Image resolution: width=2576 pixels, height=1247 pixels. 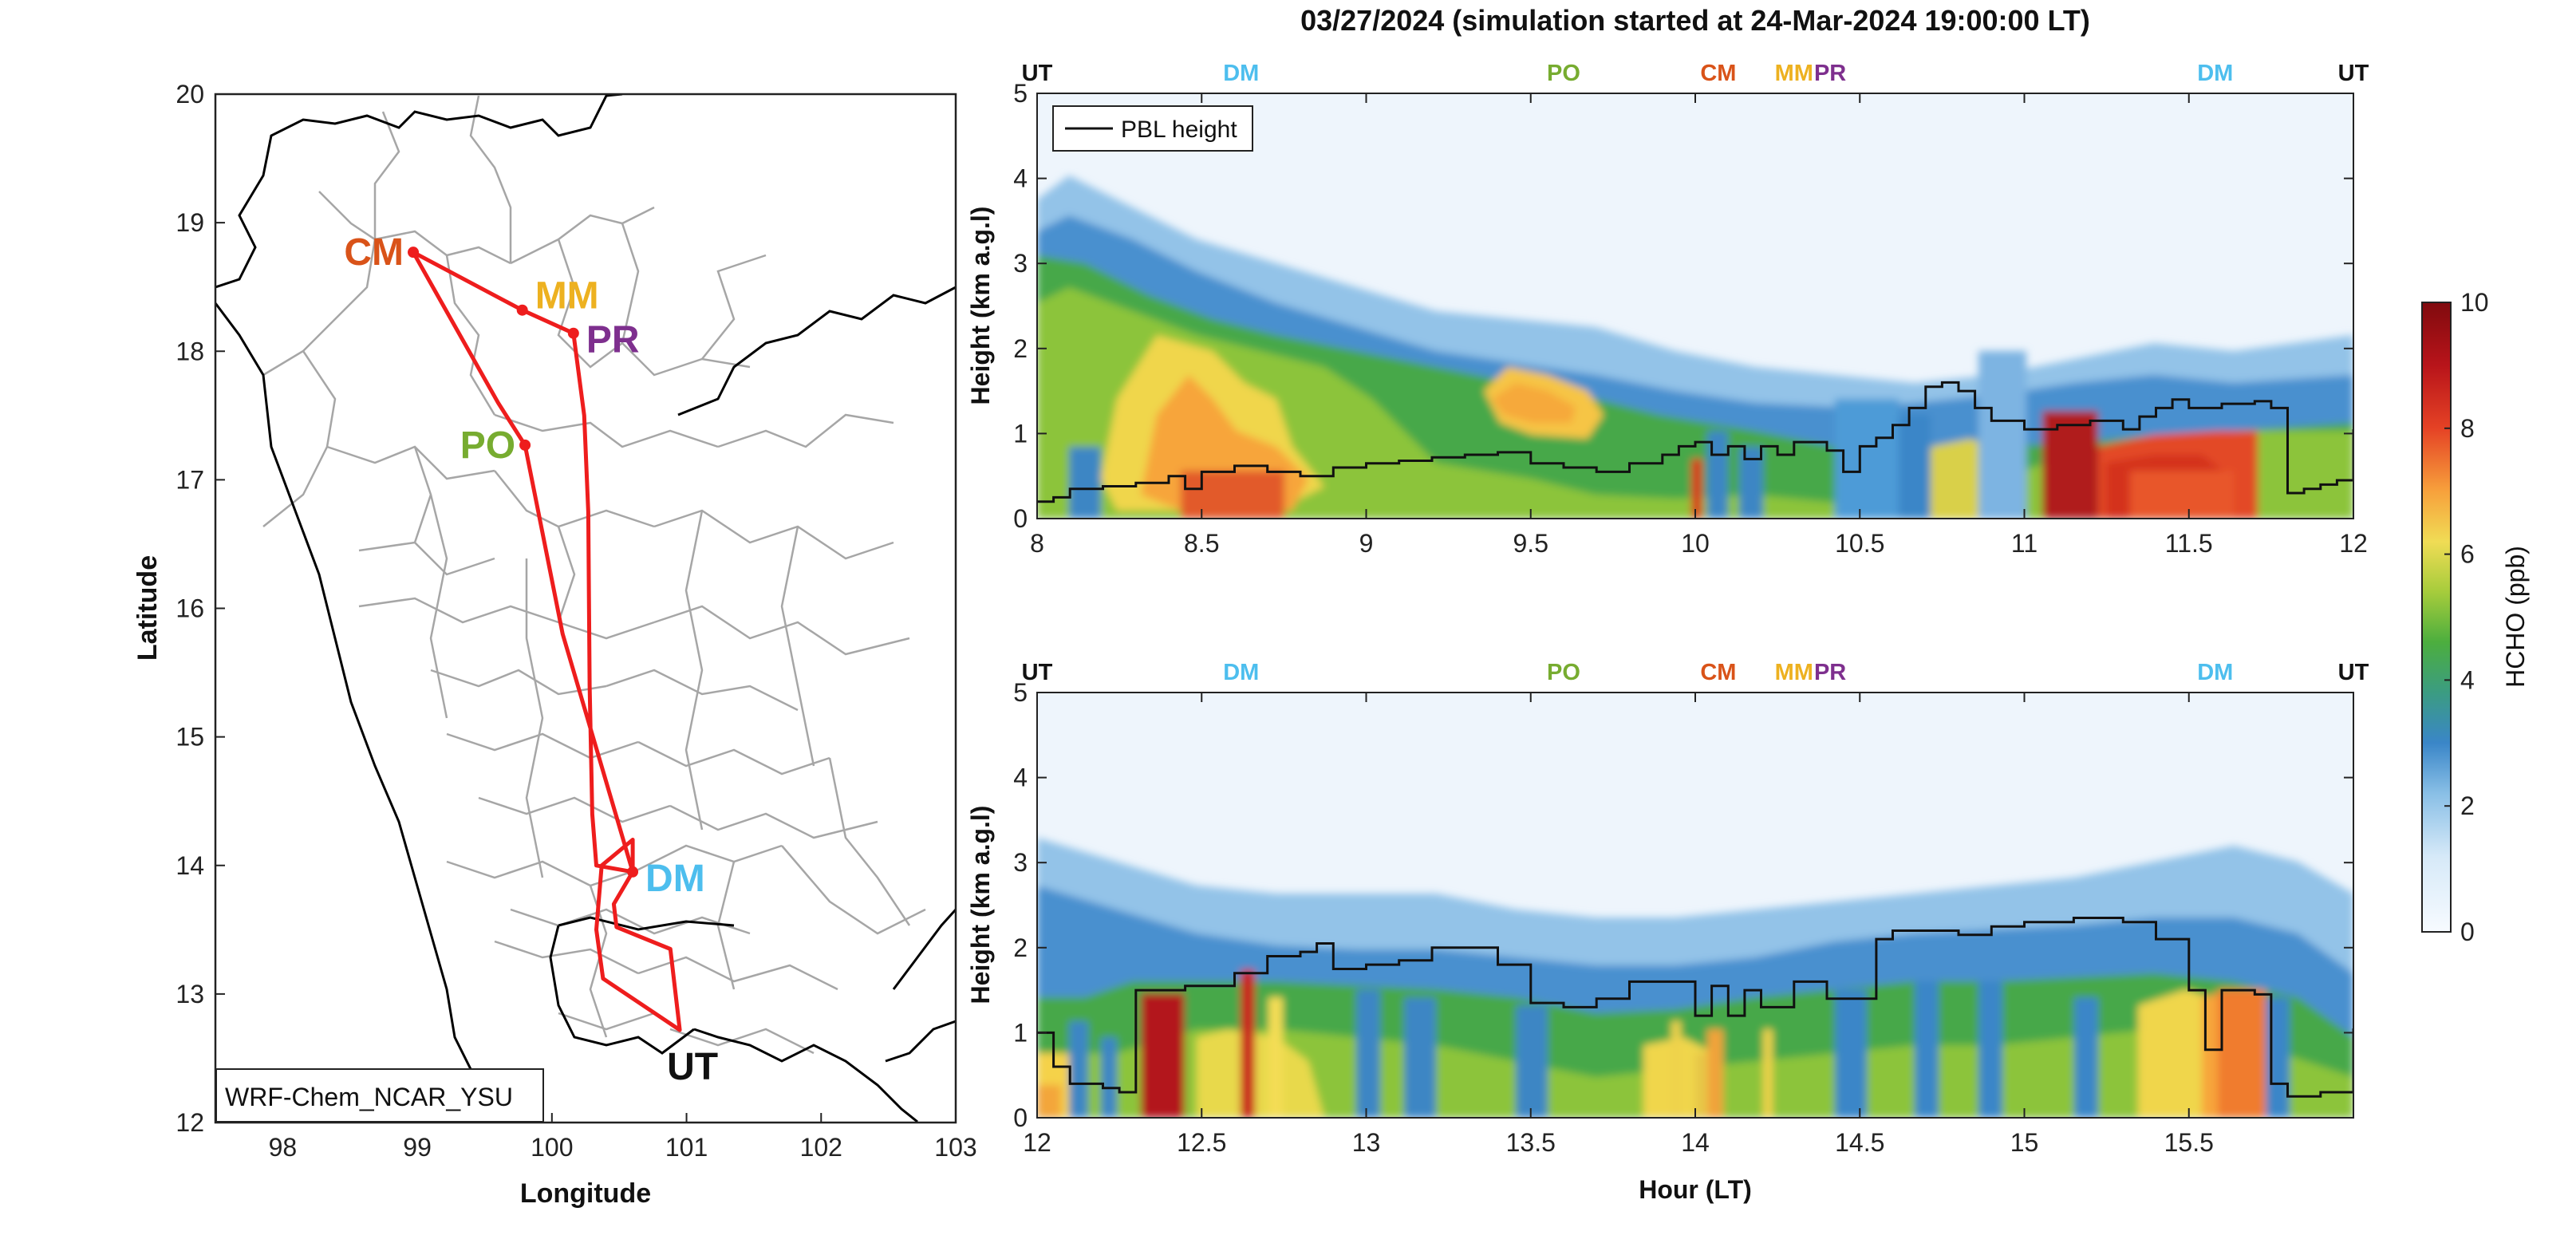 What do you see at coordinates (1367, 544) in the screenshot?
I see `curtain-top-x-tick-label: 9` at bounding box center [1367, 544].